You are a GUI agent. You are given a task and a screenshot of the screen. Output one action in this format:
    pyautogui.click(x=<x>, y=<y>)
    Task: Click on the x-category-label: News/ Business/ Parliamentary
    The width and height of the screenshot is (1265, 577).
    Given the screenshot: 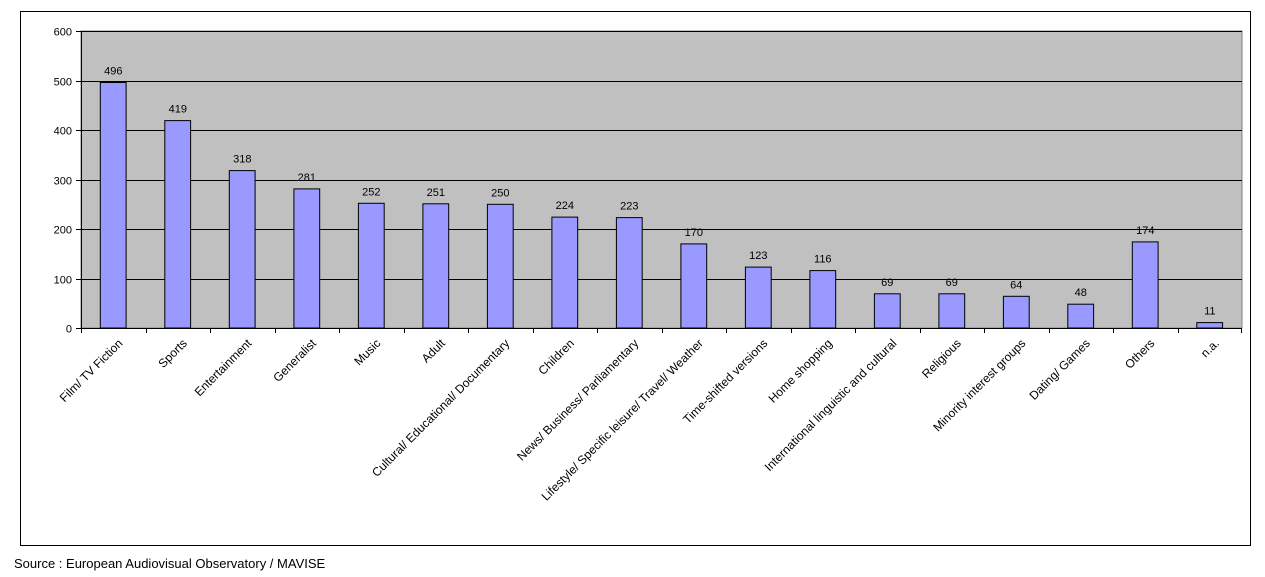 What is the action you would take?
    pyautogui.click(x=577, y=399)
    